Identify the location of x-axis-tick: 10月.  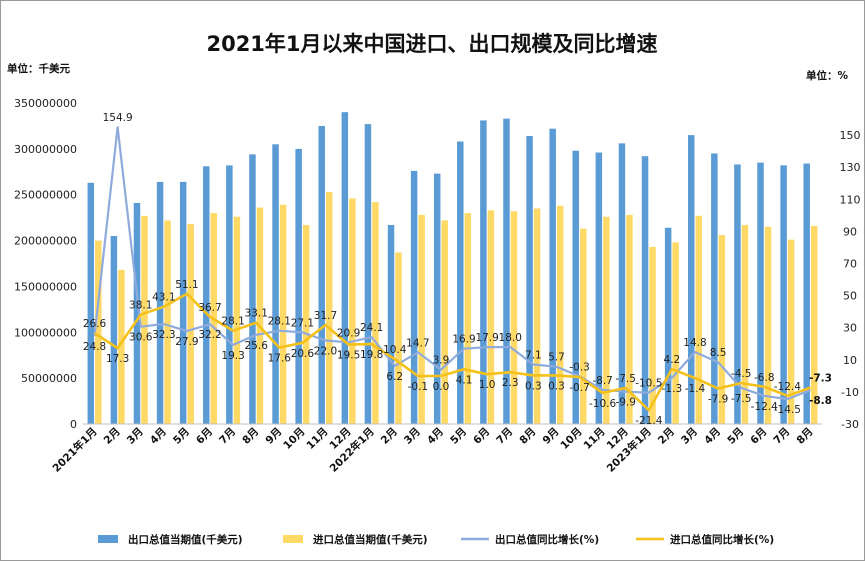
(571, 439).